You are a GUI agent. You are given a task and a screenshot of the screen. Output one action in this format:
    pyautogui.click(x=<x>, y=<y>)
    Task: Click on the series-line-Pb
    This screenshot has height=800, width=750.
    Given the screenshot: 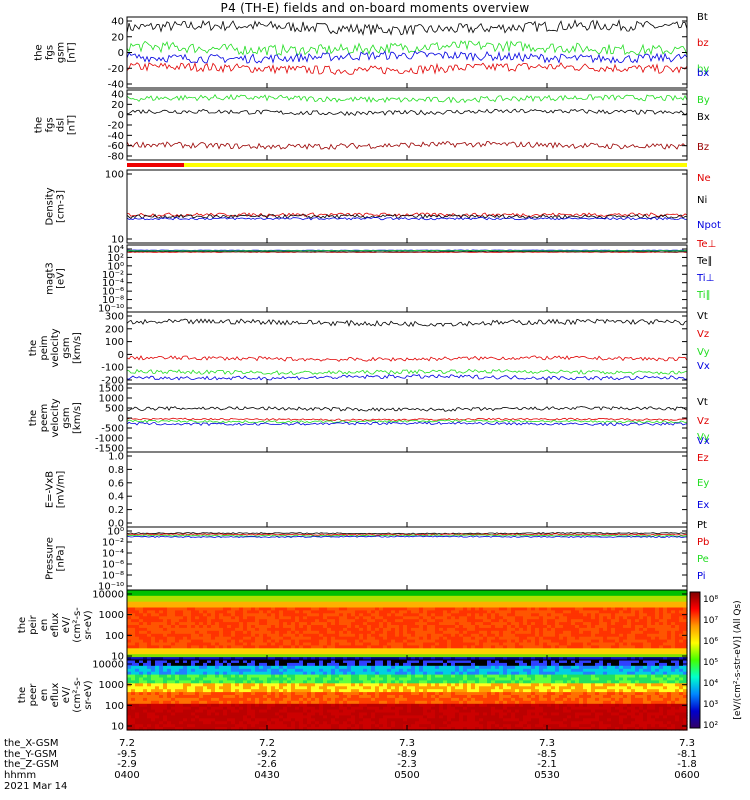 What is the action you would take?
    pyautogui.click(x=407, y=534)
    